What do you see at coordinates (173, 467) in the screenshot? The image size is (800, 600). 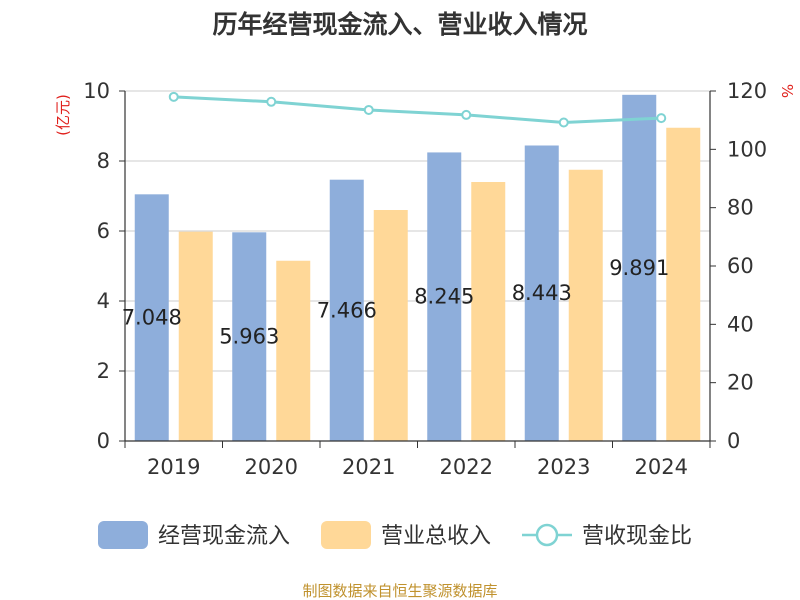 I see `x-tick-label: 2019` at bounding box center [173, 467].